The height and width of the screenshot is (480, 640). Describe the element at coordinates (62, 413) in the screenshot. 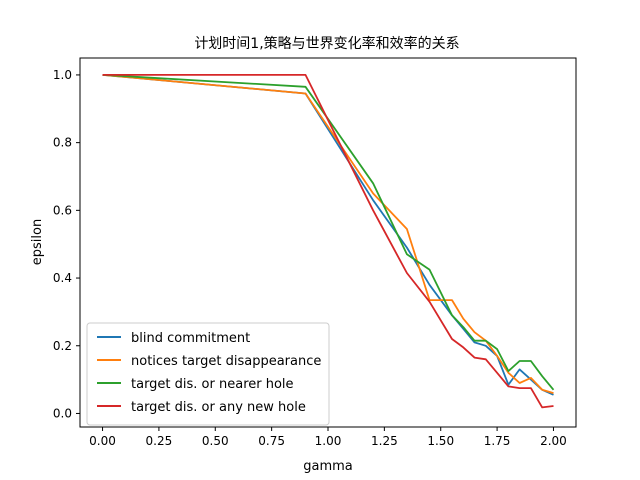

I see `y-tick-label: 0.0` at that location.